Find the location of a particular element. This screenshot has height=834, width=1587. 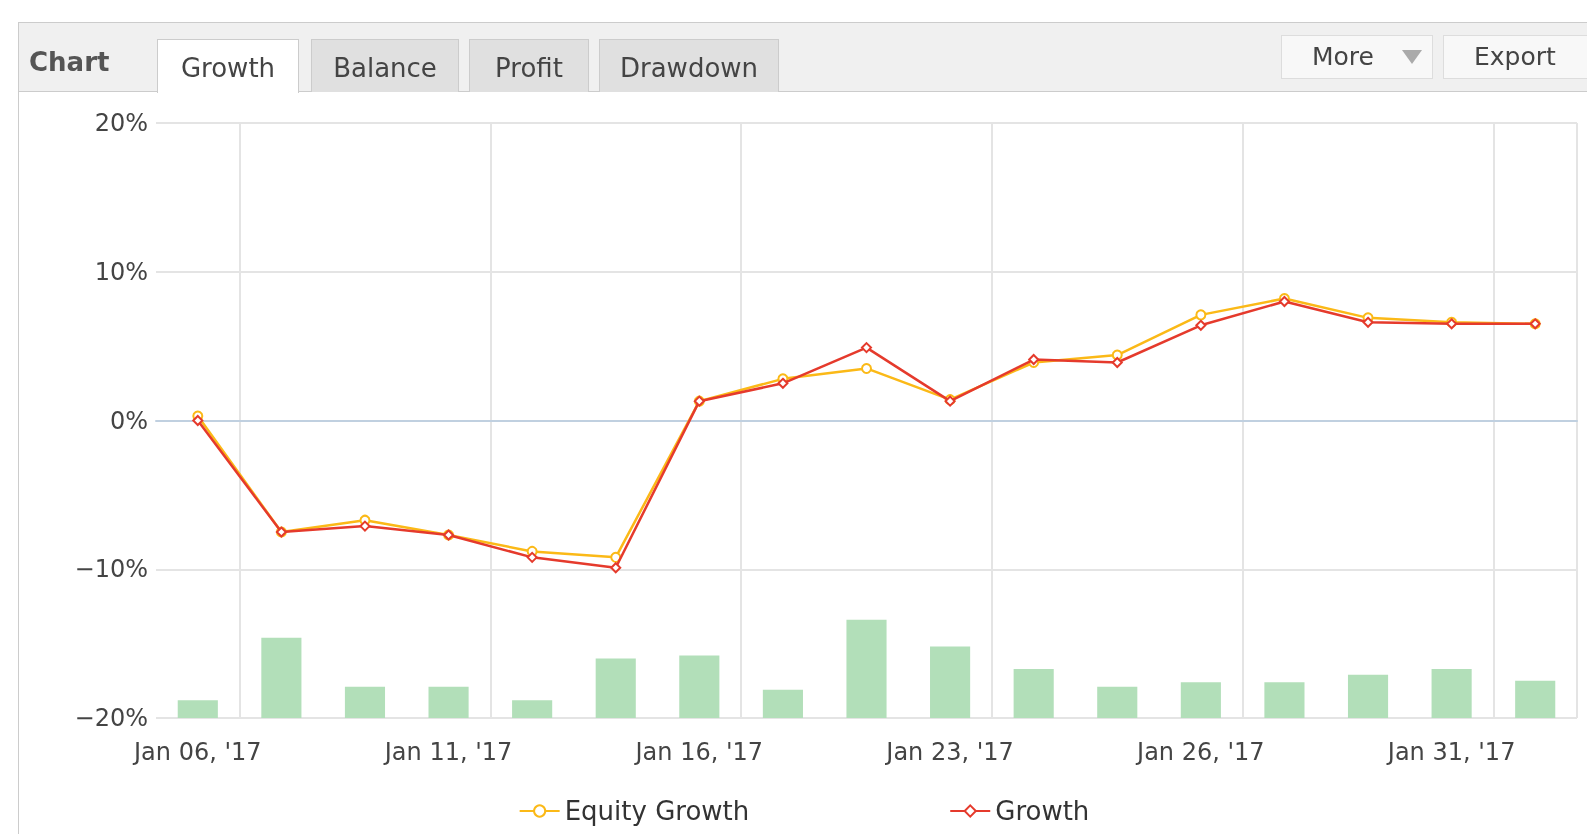

x-tick-label: Jan 31, '17 is located at coordinates (1450, 752).